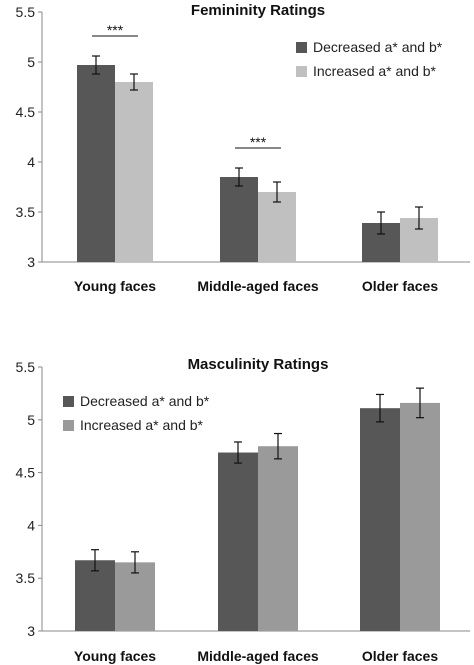 The height and width of the screenshot is (665, 474). Describe the element at coordinates (258, 10) in the screenshot. I see `chart-title: Femininity Ratings` at that location.